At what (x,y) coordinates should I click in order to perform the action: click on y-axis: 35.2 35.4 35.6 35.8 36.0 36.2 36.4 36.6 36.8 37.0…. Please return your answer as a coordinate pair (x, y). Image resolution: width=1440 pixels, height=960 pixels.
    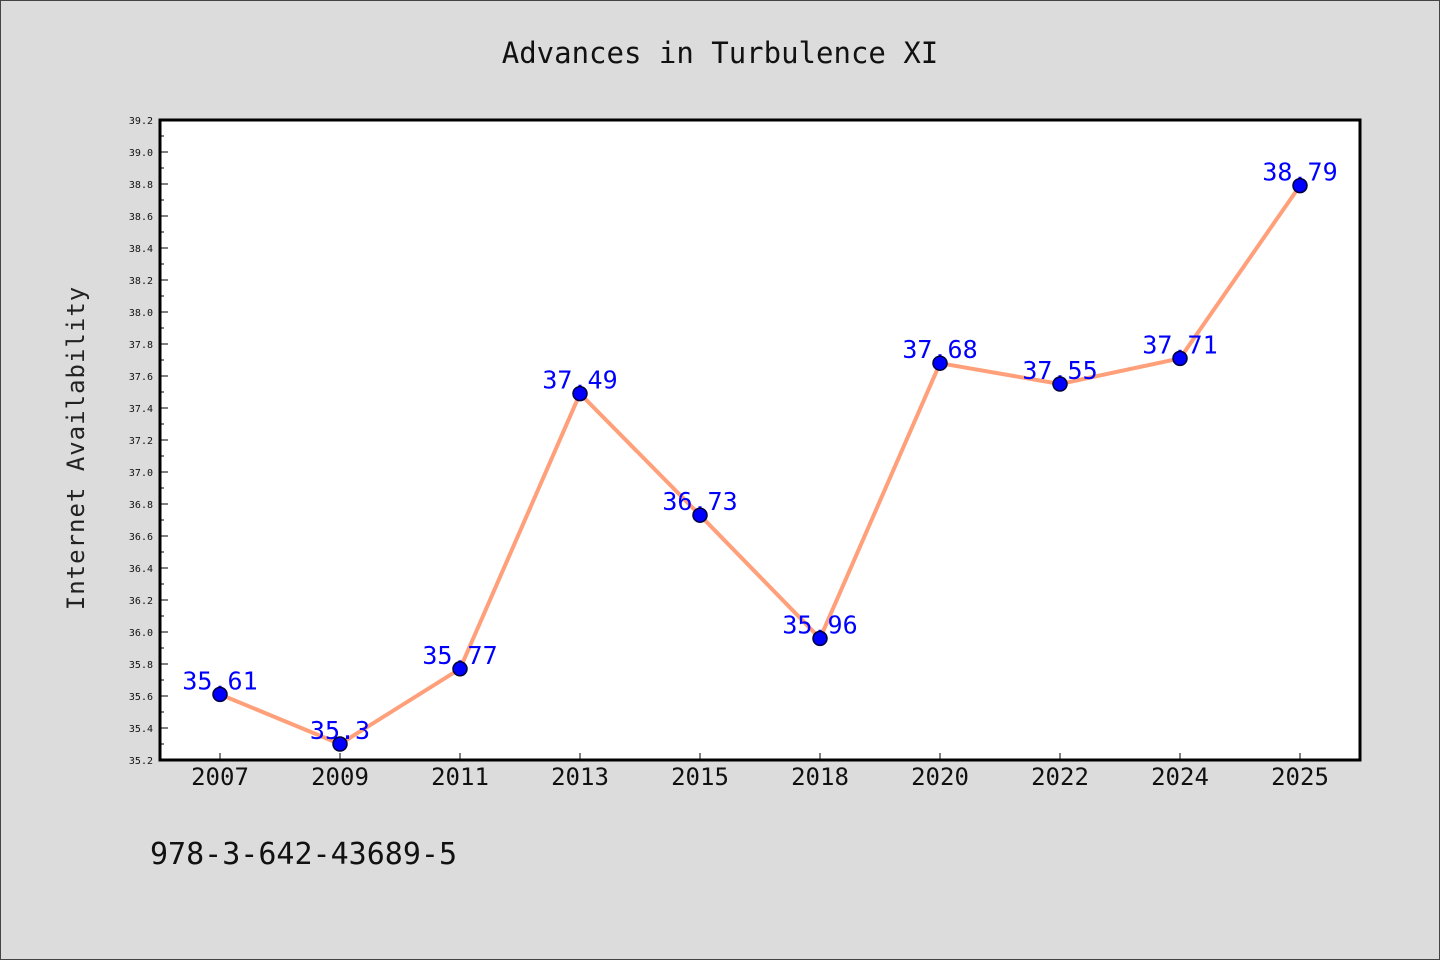
    Looking at the image, I should click on (148, 441).